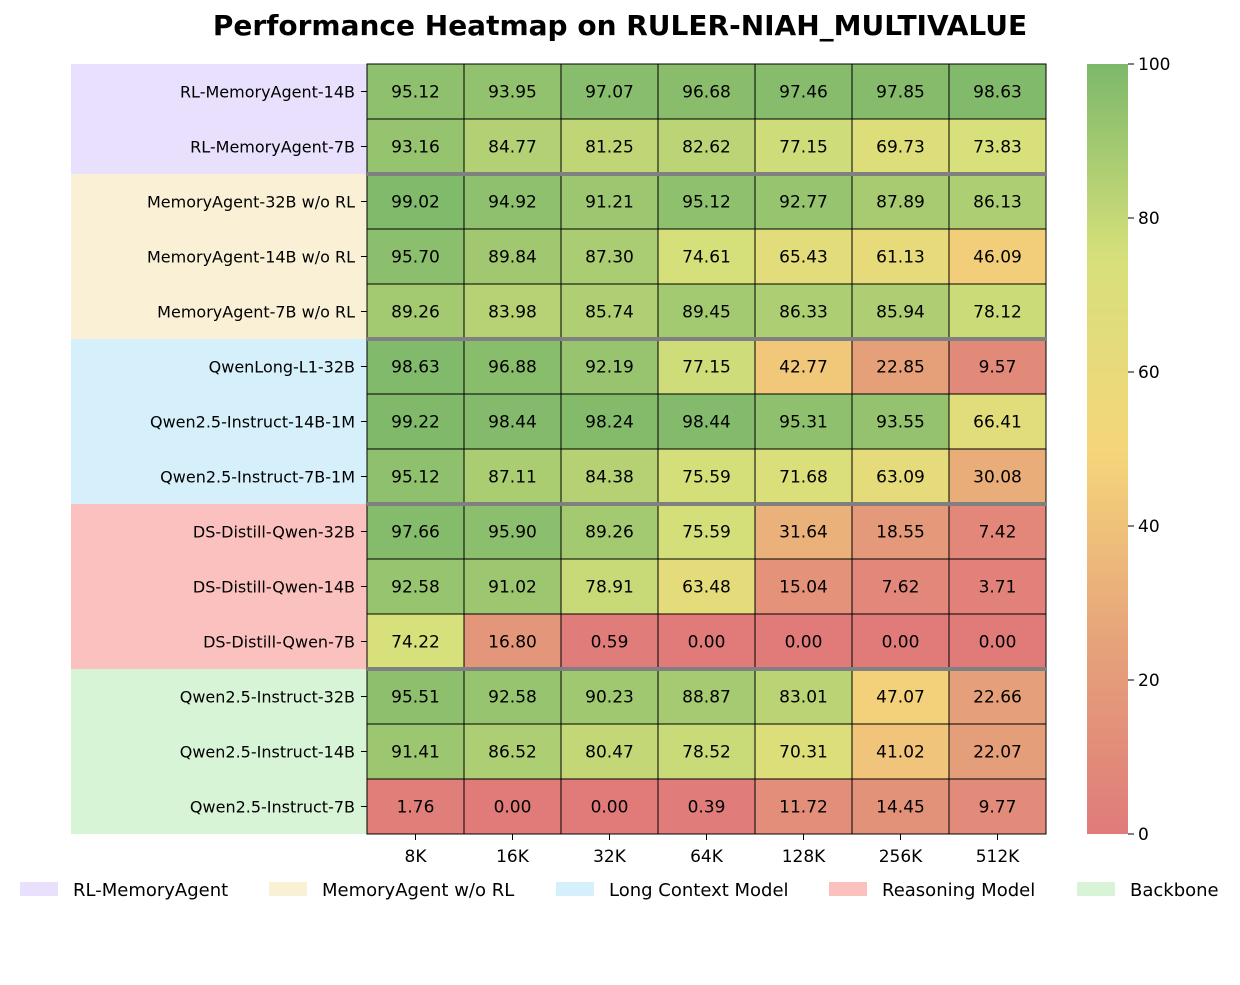 The height and width of the screenshot is (985, 1240). Describe the element at coordinates (416, 857) in the screenshot. I see `column-label: 8K` at that location.